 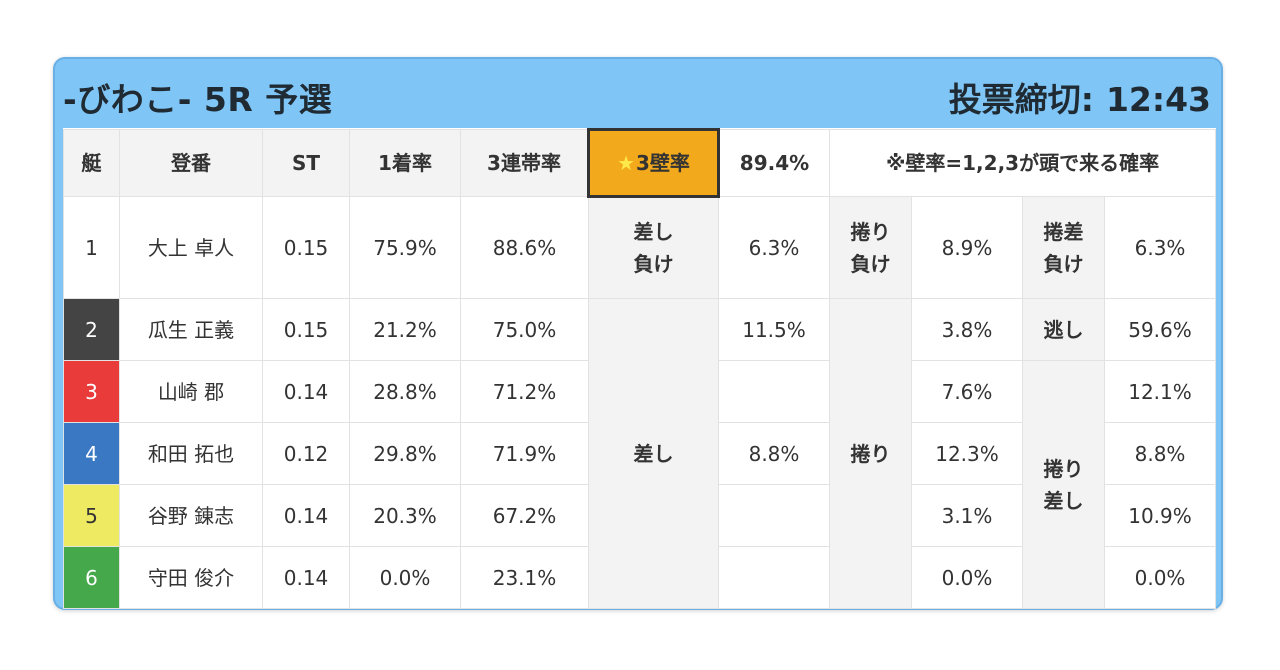 I want to click on boat-number-4: 4, so click(x=91, y=453).